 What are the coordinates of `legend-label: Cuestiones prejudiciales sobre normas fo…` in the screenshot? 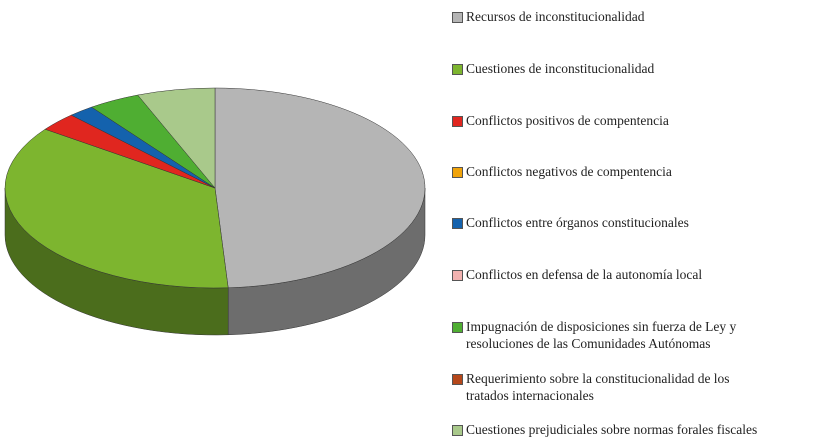 It's located at (612, 429).